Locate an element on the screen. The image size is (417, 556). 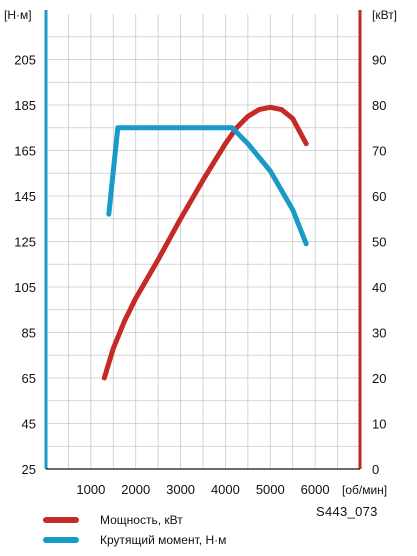
left-tick-label: 205 is located at coordinates (25, 60).